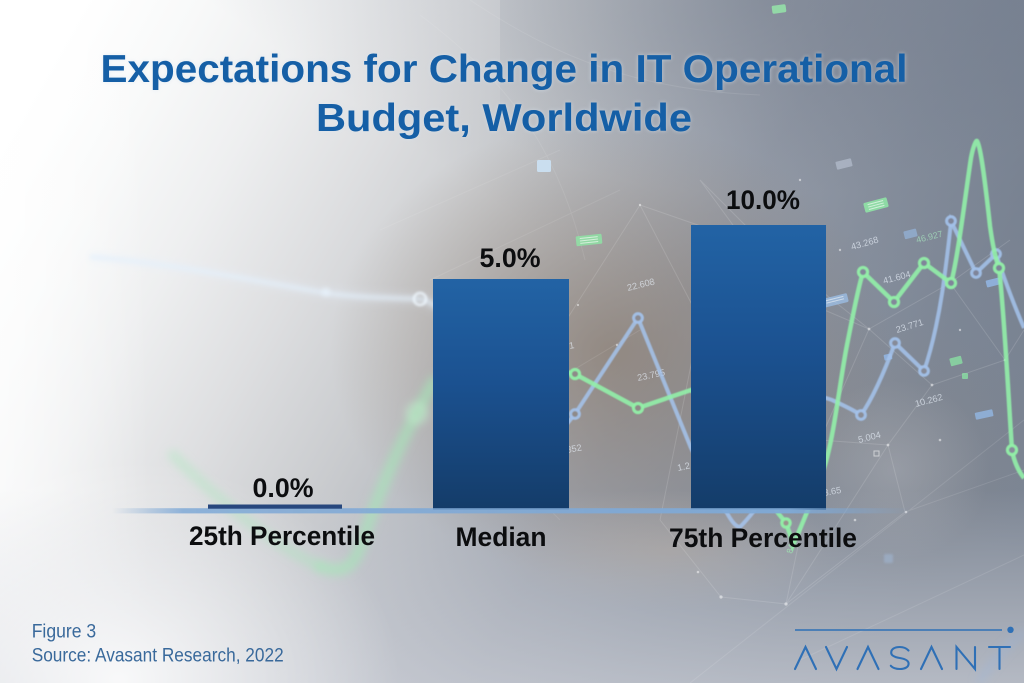 The width and height of the screenshot is (1024, 683). I want to click on svg-text: 852, so click(574, 448).